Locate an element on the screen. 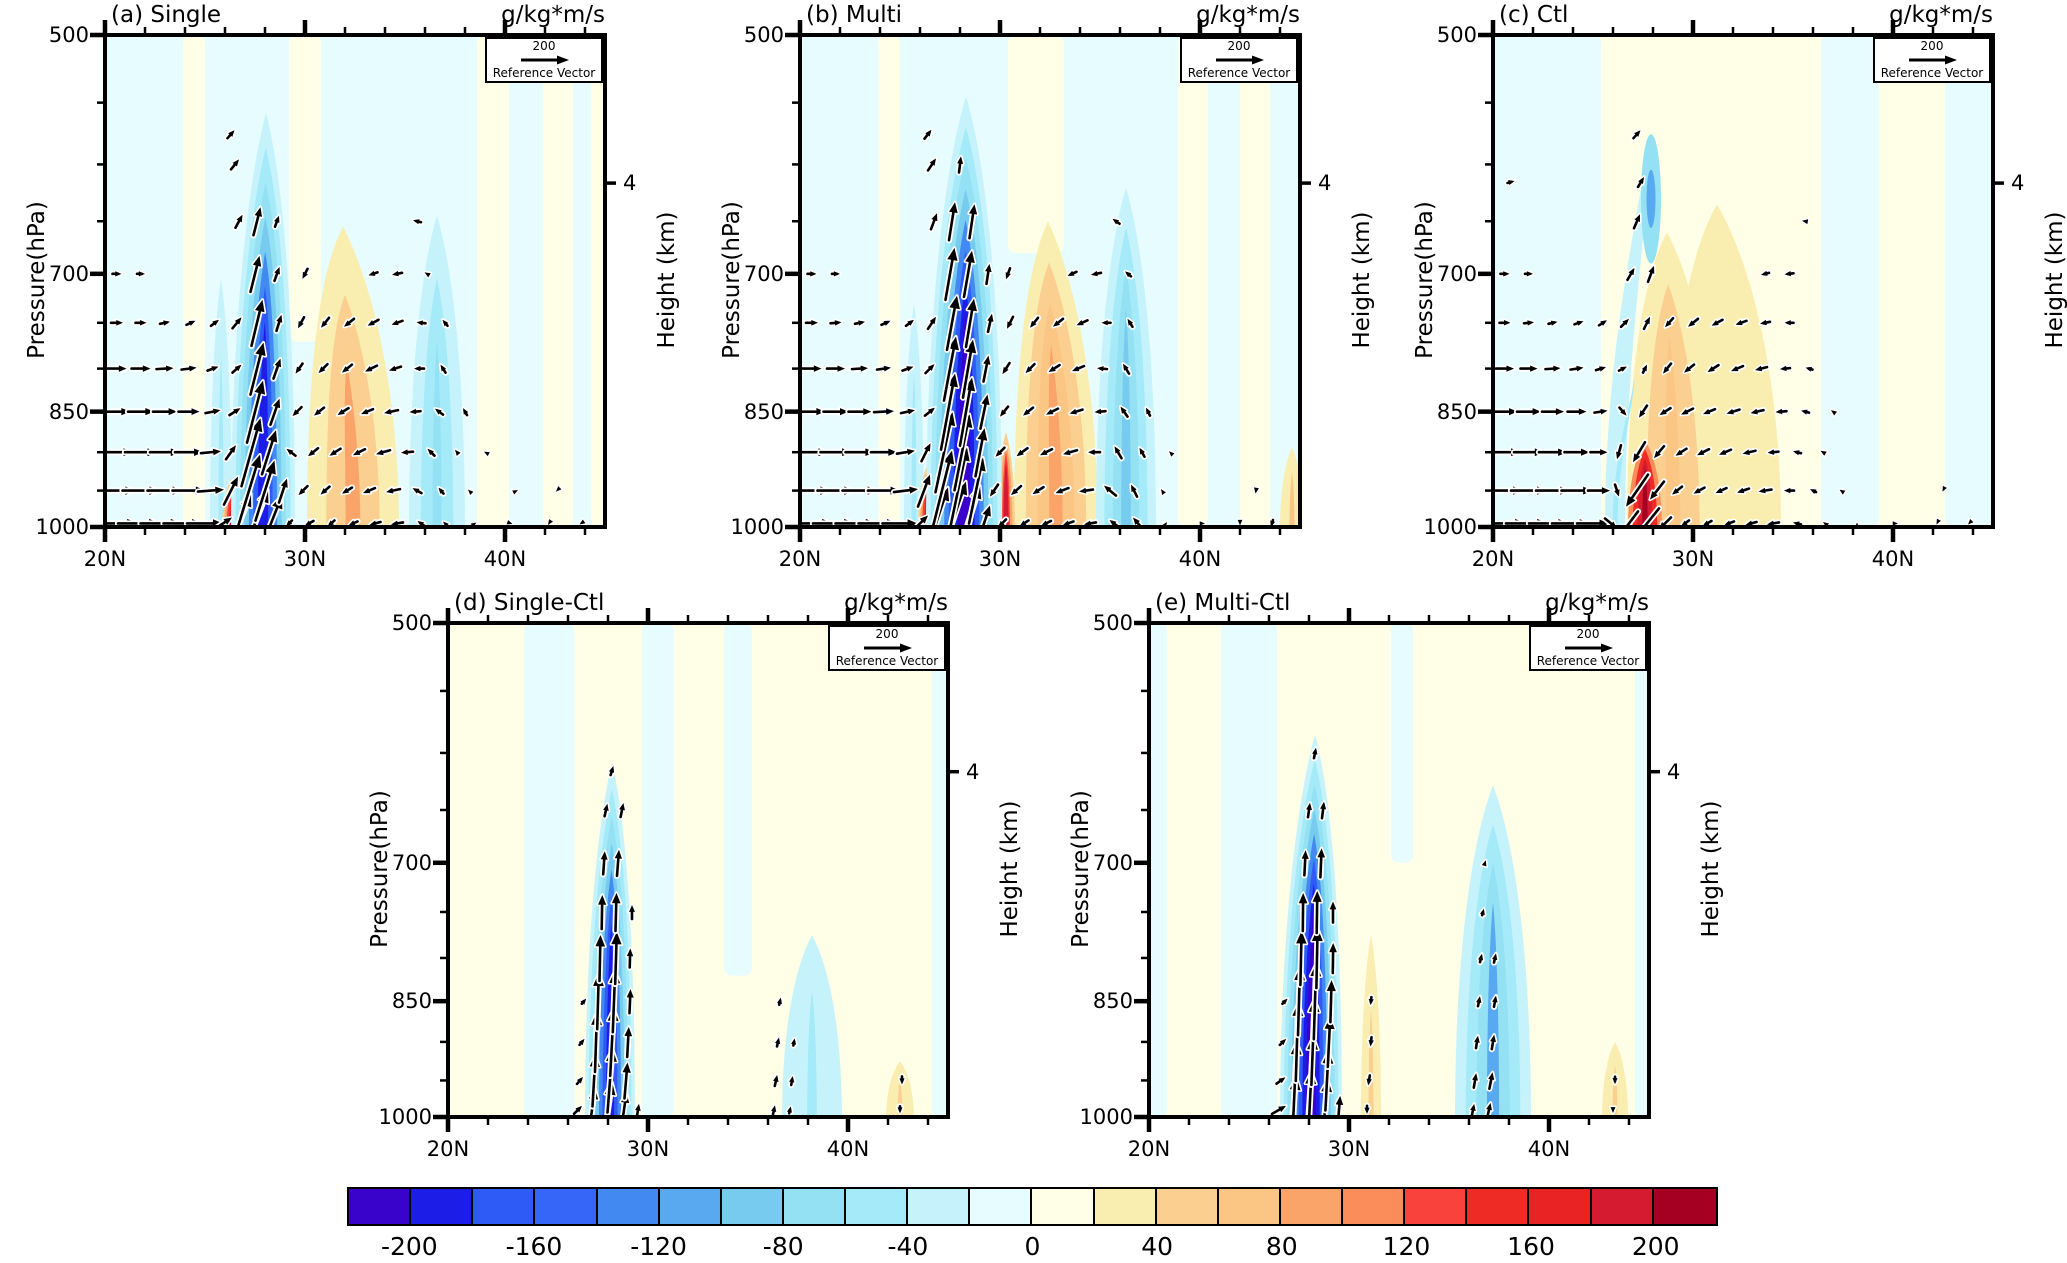  panel-title-b: (b) Multi is located at coordinates (854, 15).